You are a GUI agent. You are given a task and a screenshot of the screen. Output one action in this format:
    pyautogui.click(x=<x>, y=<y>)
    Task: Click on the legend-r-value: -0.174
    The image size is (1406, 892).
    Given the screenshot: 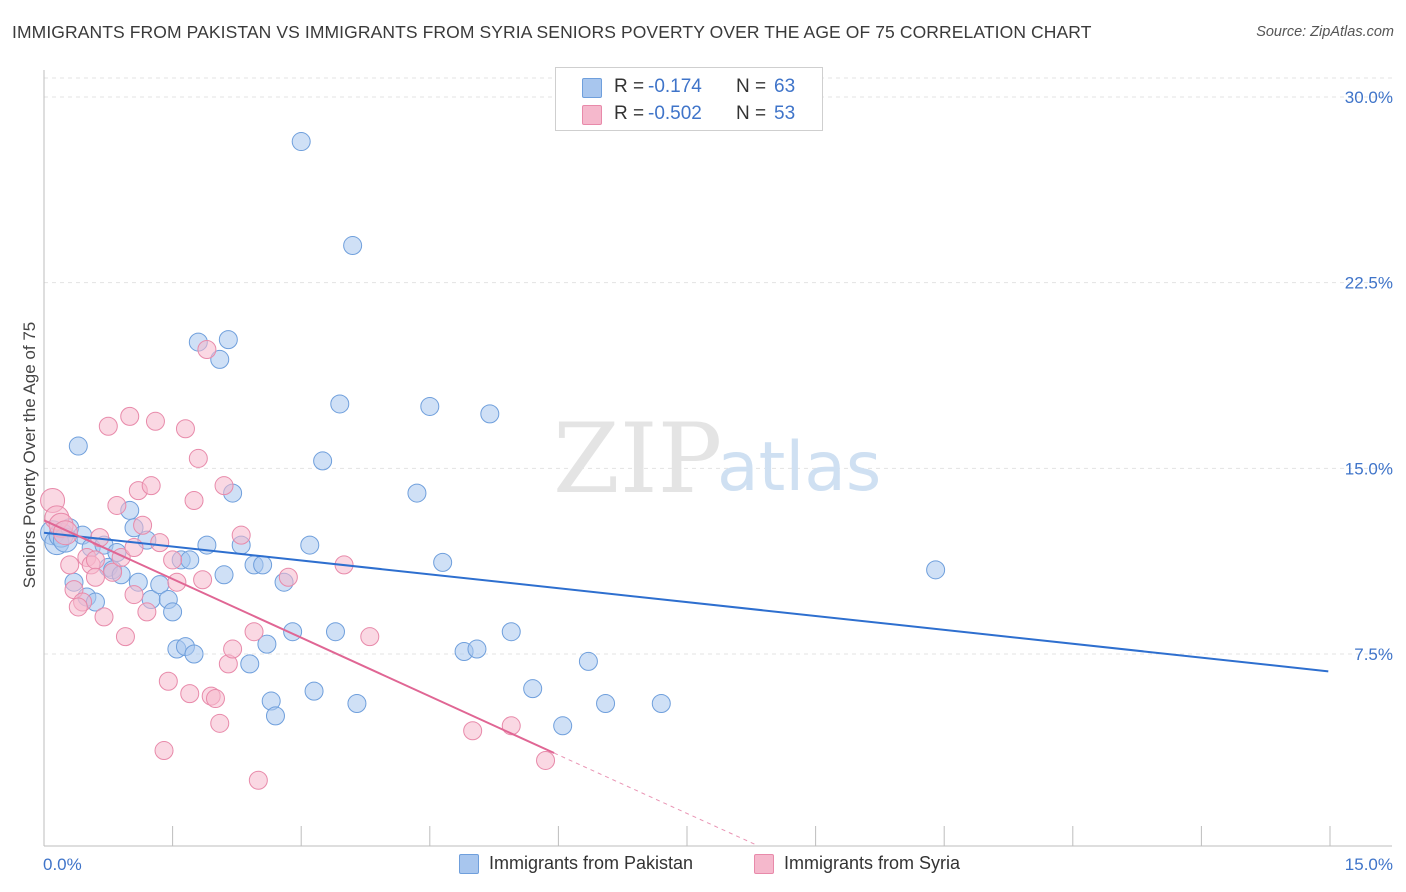 What is the action you would take?
    pyautogui.click(x=675, y=86)
    